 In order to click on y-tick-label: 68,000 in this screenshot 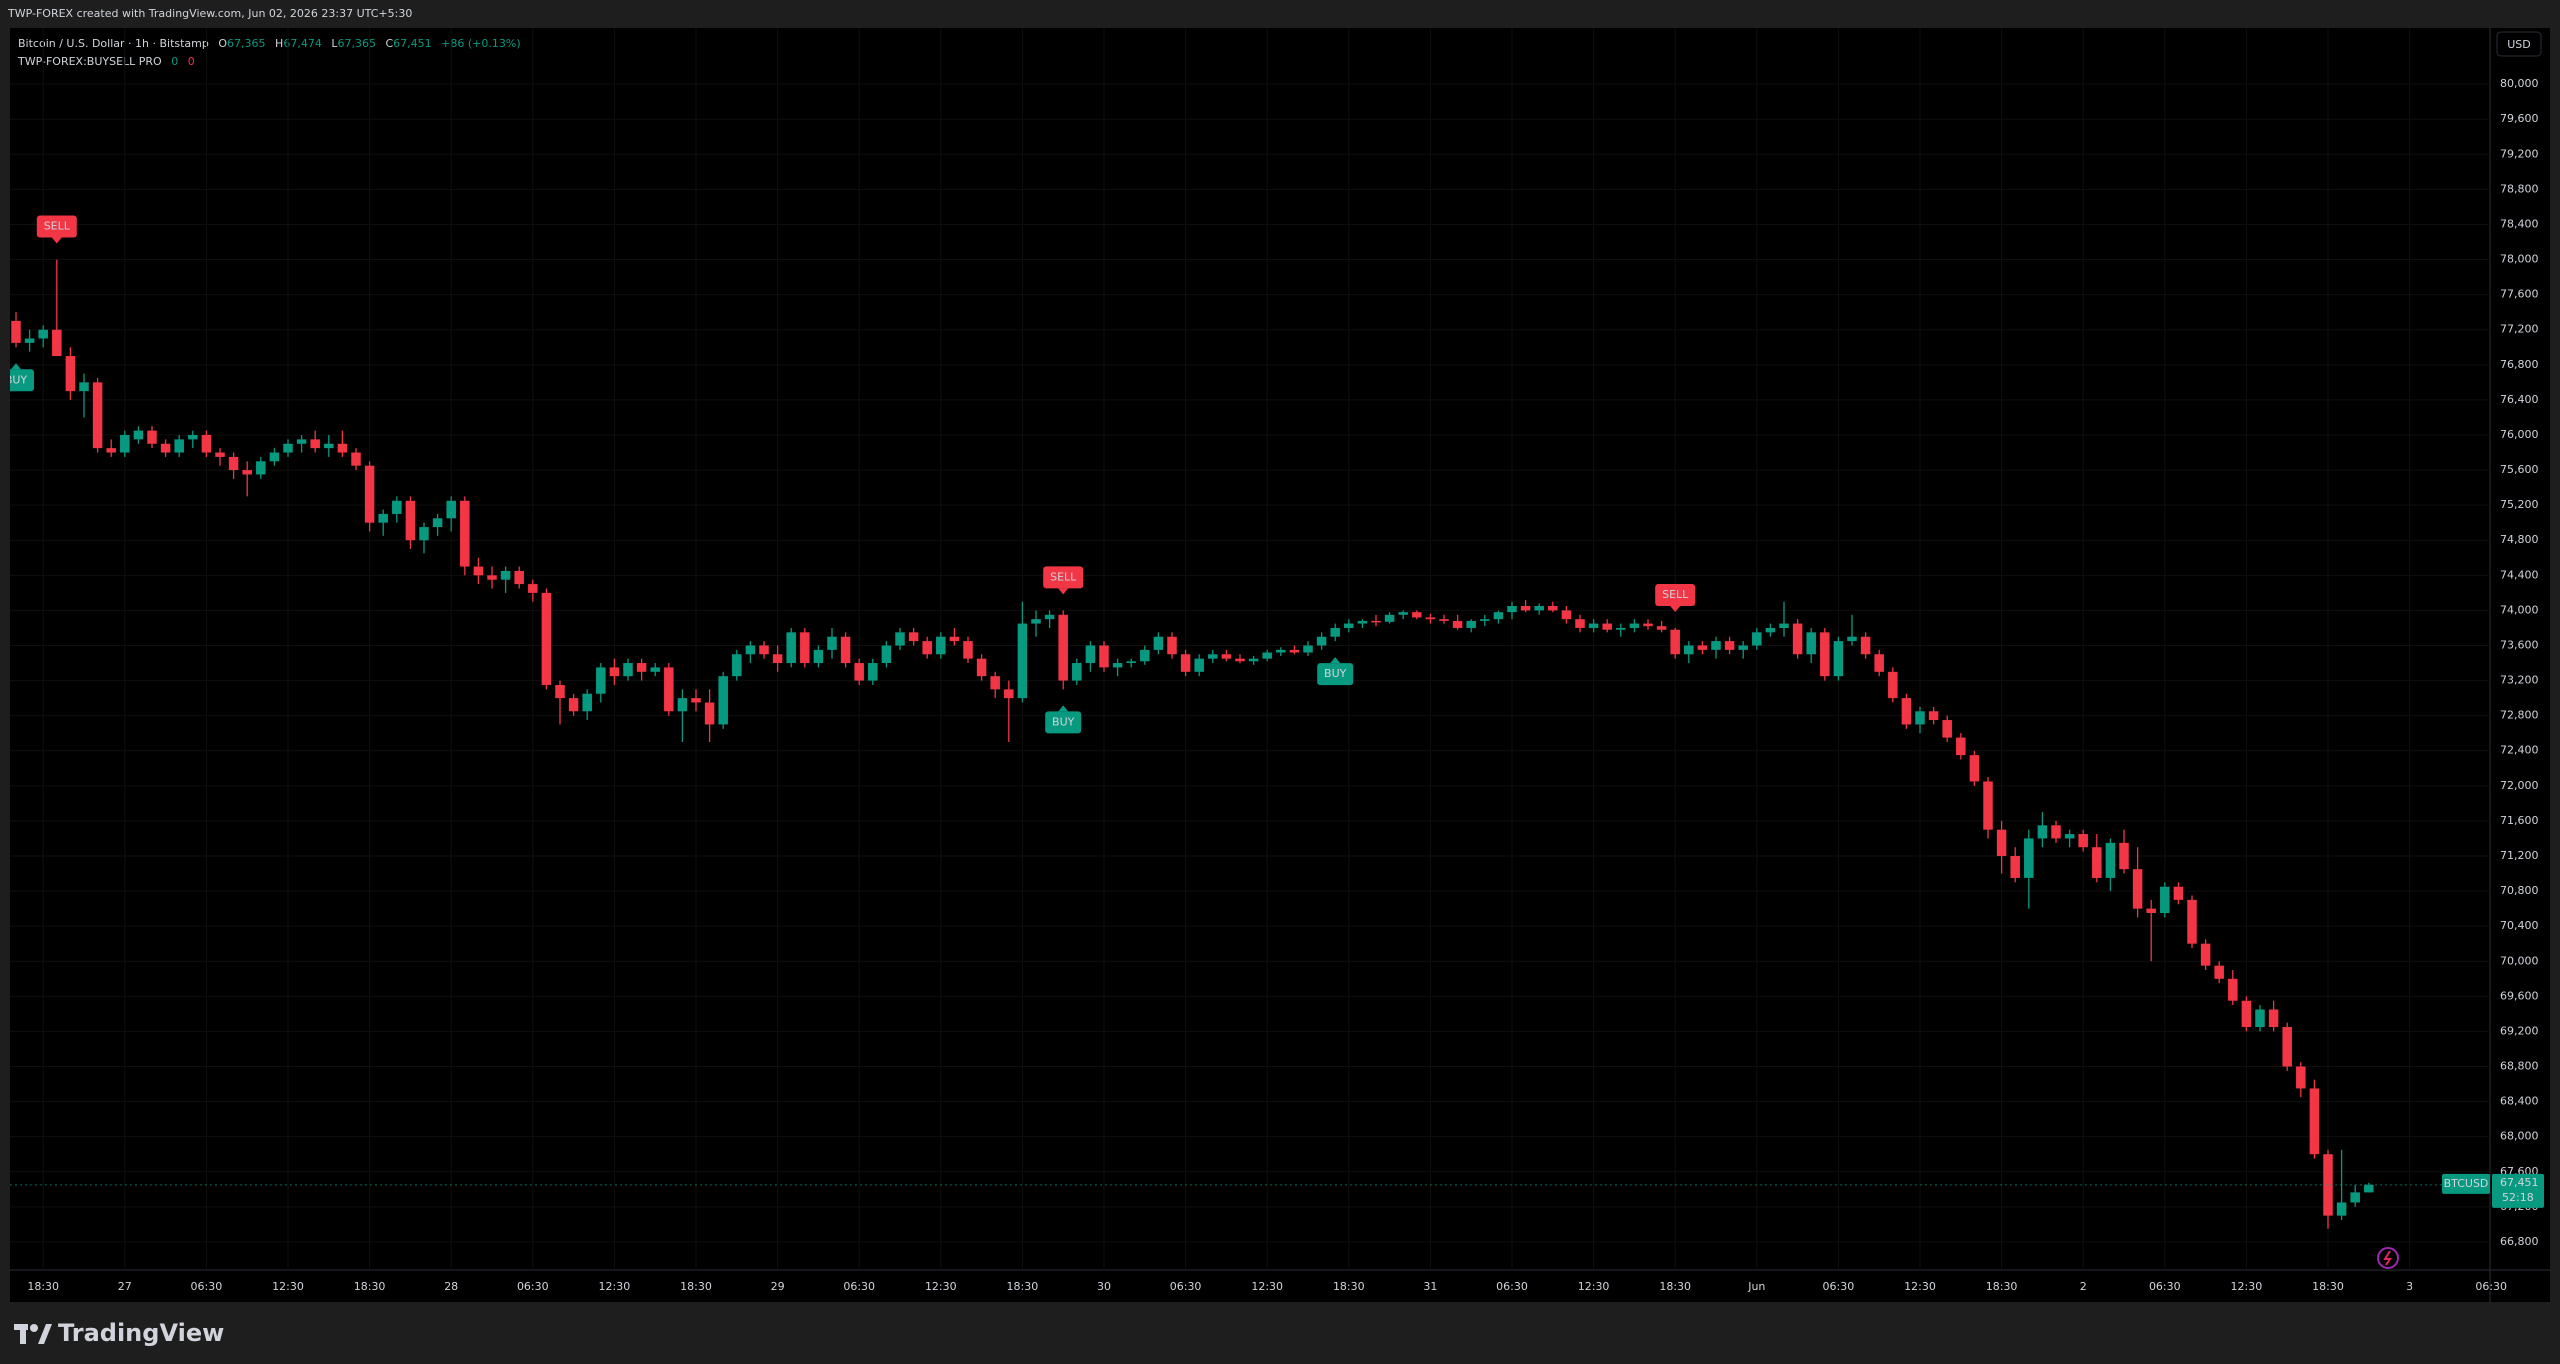, I will do `click(2519, 1136)`.